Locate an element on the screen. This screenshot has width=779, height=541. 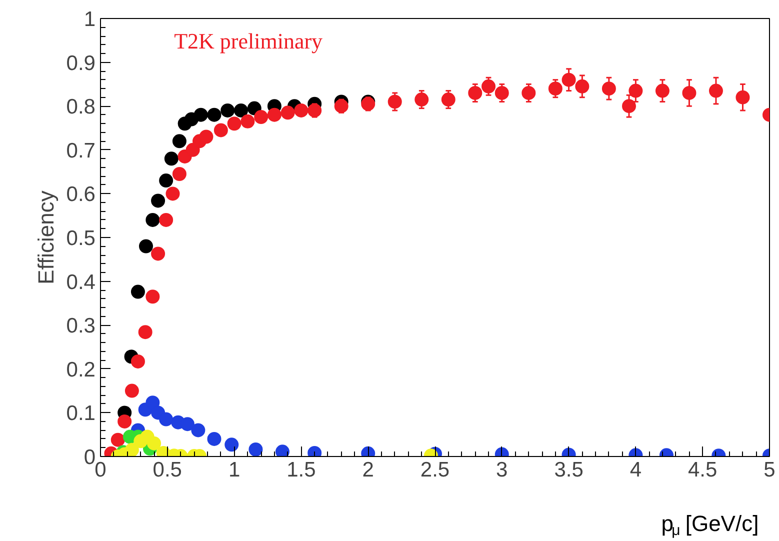
x-tick-label: 3 is located at coordinates (502, 470).